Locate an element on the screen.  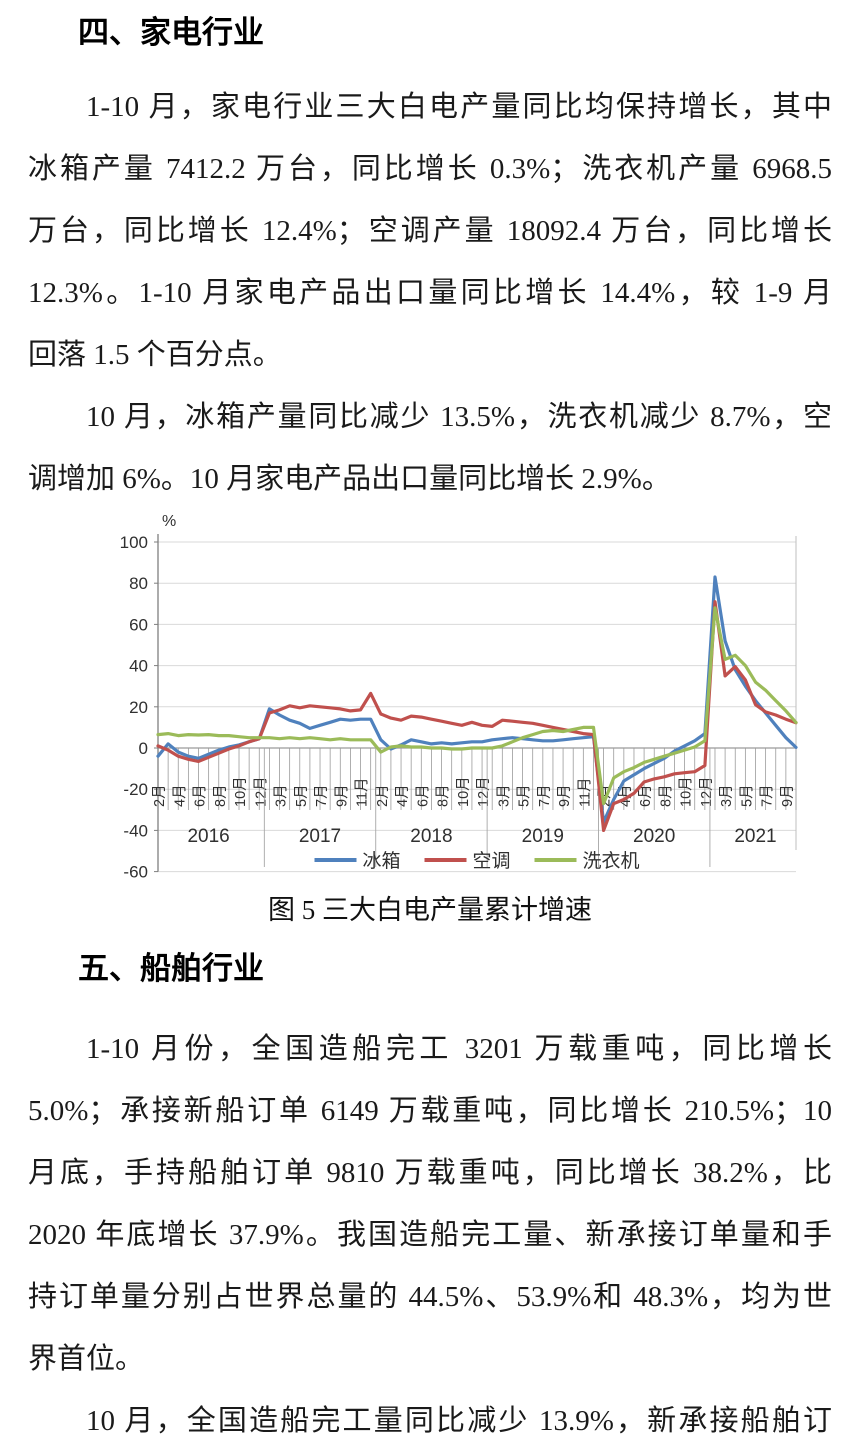
y-axis-label: -40 is located at coordinates (135, 830).